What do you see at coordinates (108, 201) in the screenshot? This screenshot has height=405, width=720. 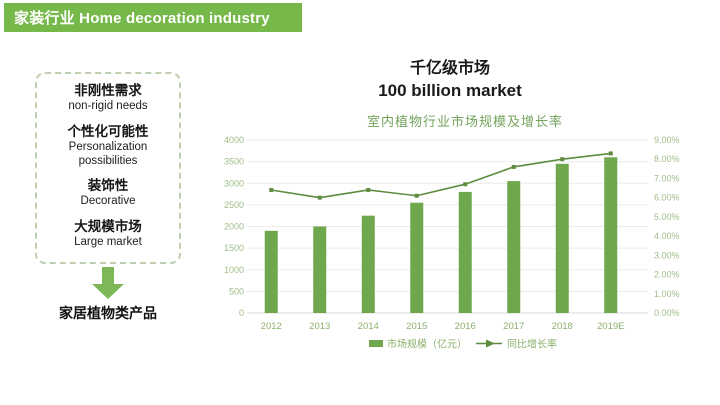 I see `factor-en: Decorative` at bounding box center [108, 201].